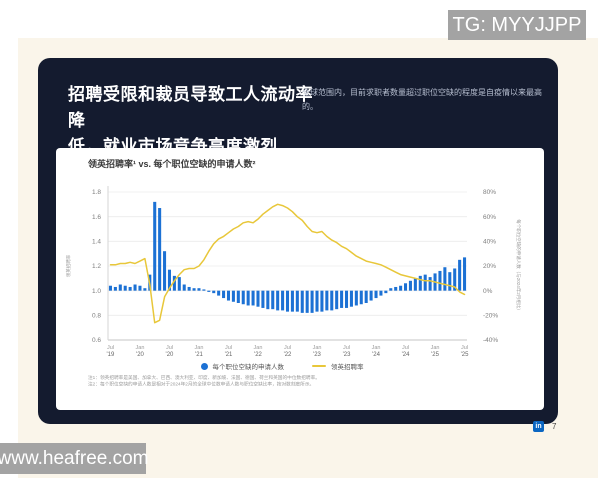  I want to click on left-axis-tick: 1.0, so click(96, 291).